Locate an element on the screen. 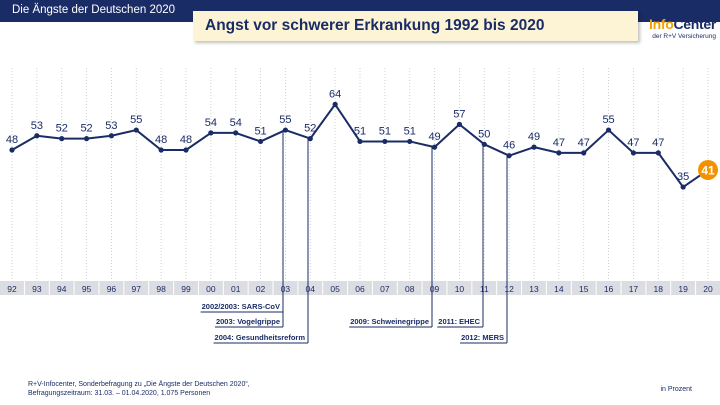  x-tick-label: 15 is located at coordinates (584, 289).